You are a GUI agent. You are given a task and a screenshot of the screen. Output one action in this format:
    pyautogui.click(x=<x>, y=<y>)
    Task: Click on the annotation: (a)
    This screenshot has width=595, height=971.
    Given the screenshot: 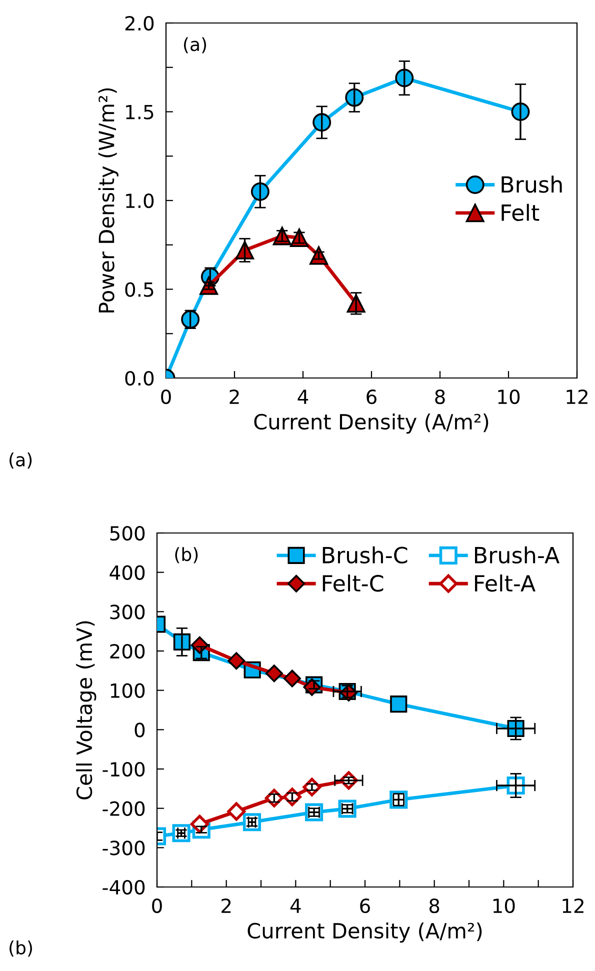 What is the action you would take?
    pyautogui.click(x=195, y=45)
    